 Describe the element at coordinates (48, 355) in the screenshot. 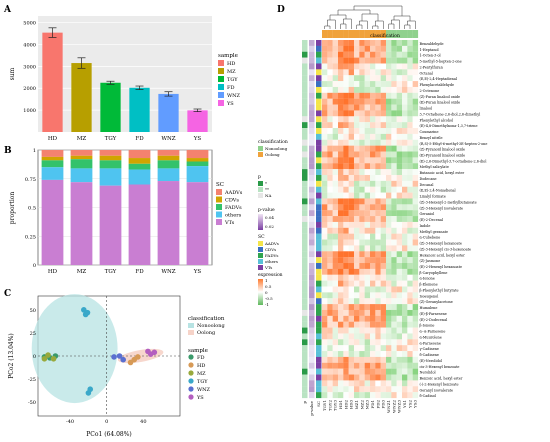

I see `scatter-point` at that location.